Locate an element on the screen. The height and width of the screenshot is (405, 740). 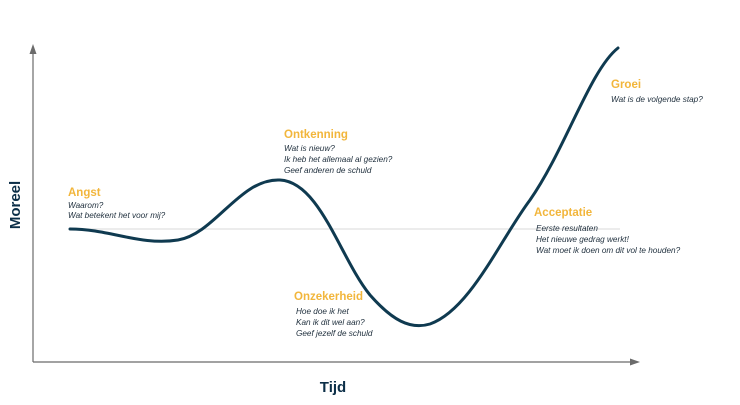
stage-line: Kan ik dit wel aan? is located at coordinates (330, 322).